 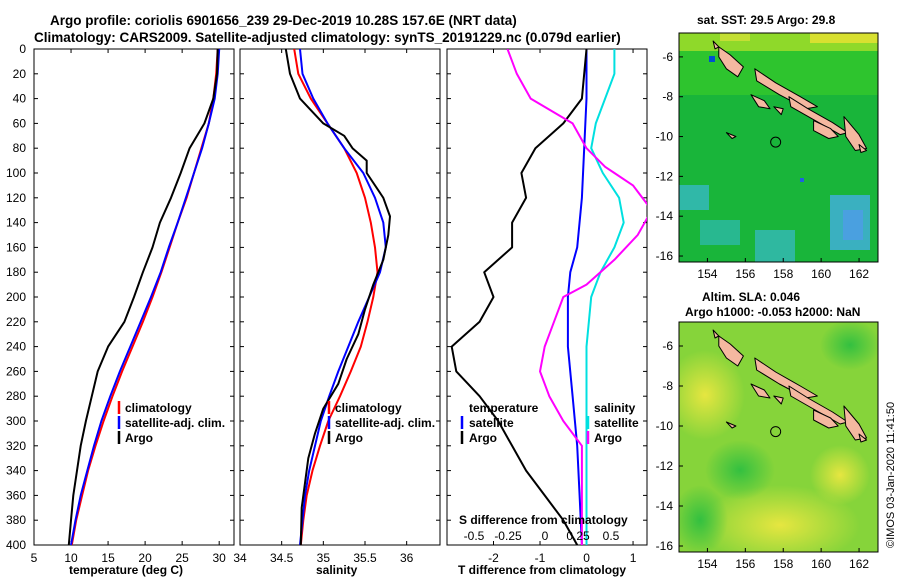 What do you see at coordinates (891, 475) in the screenshot?
I see `watermark: ©IMOS 03-Jan-2020 11:41:50` at bounding box center [891, 475].